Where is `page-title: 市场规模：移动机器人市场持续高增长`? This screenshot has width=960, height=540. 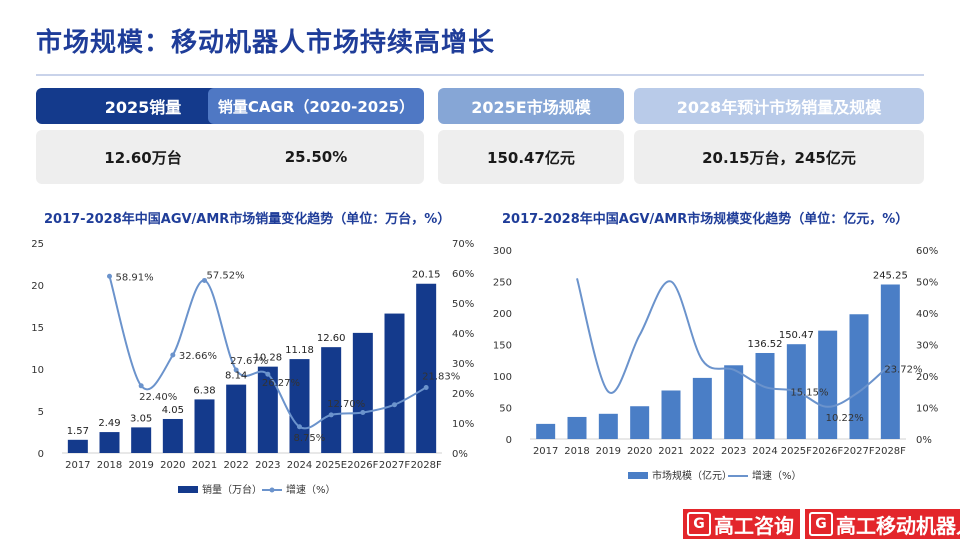
page-title: 市场规模：移动机器人市场持续高增长 is located at coordinates (266, 43).